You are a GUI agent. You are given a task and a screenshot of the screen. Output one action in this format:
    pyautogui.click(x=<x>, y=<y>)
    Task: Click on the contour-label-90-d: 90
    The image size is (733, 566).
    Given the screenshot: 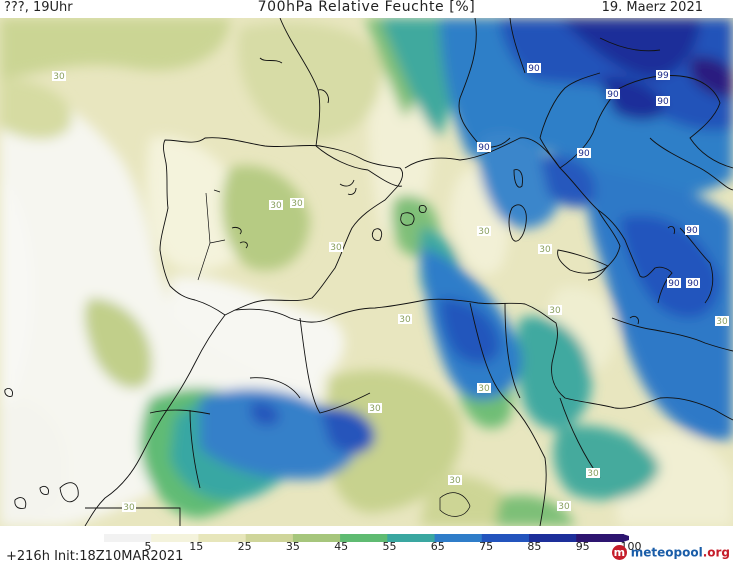 What is the action you would take?
    pyautogui.click(x=484, y=147)
    